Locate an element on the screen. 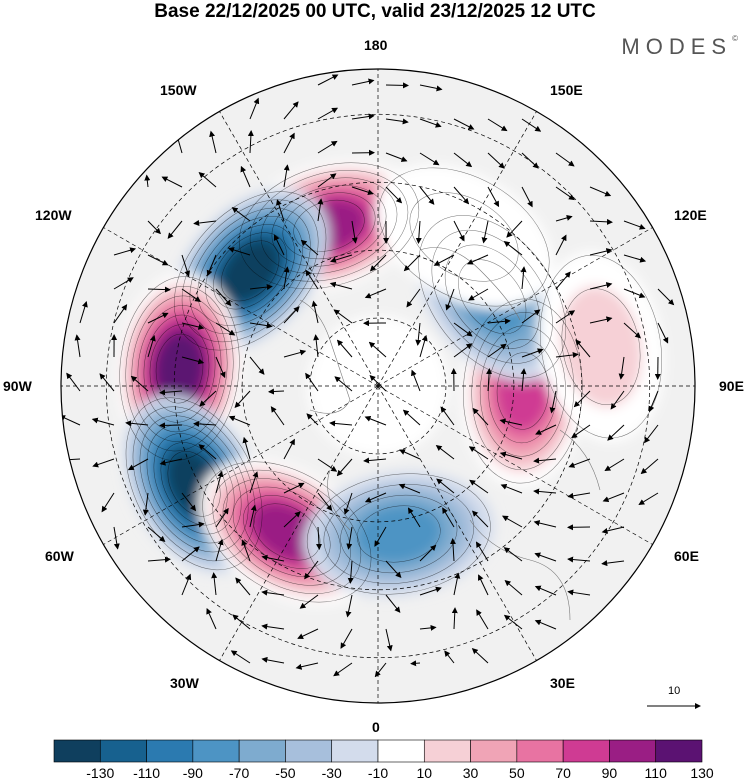  lon-label-180: 180 is located at coordinates (376, 45).